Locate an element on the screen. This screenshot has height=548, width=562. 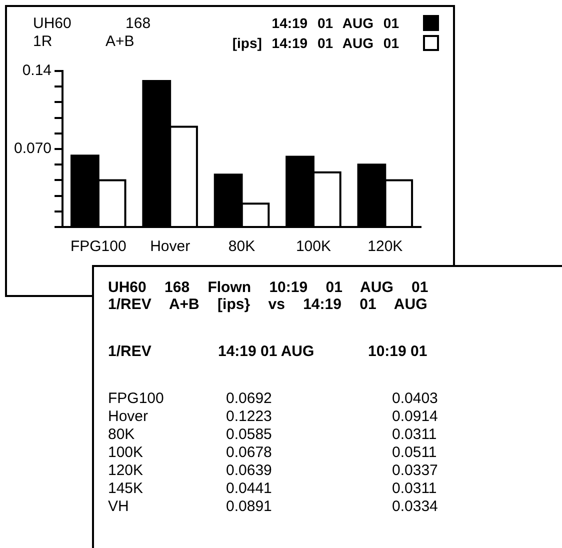
x-tick-label: Hover is located at coordinates (170, 247).